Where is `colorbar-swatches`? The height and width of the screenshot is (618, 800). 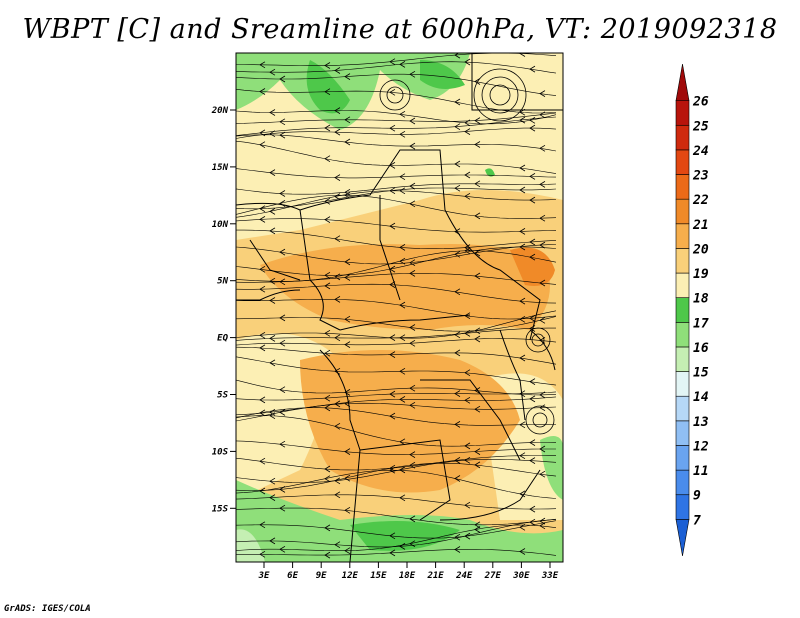
colorbar-swatches is located at coordinates (682, 310).